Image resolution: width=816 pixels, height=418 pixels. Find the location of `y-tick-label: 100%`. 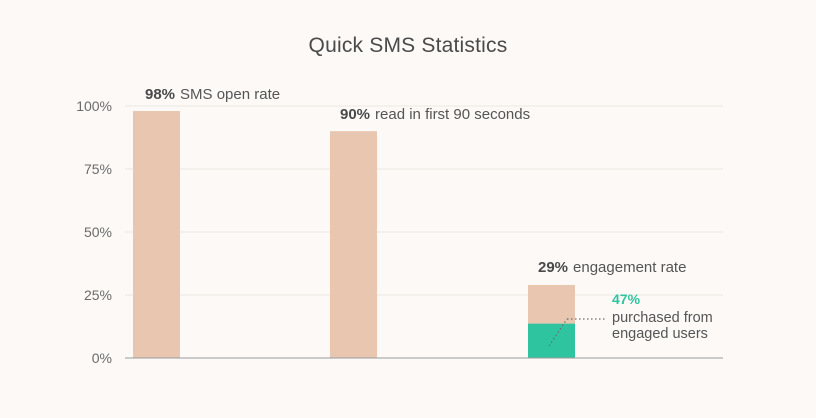

y-tick-label: 100% is located at coordinates (94, 106).